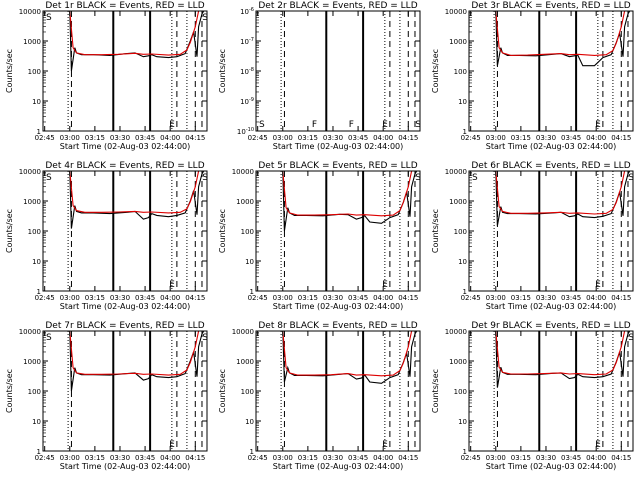 The height and width of the screenshot is (480, 640). What do you see at coordinates (124, 6) in the screenshot?
I see `panel-title: Det 1r BLACK = Events, RED = LLD` at bounding box center [124, 6].